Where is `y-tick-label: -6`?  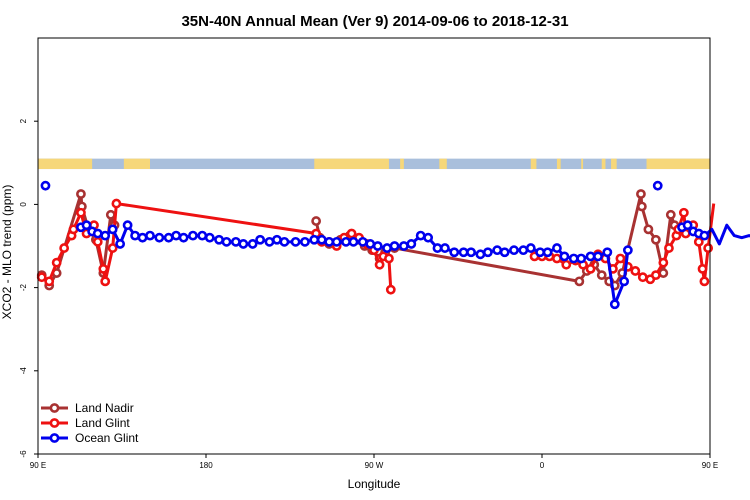
y-tick-label: -6 is located at coordinates (23, 454).